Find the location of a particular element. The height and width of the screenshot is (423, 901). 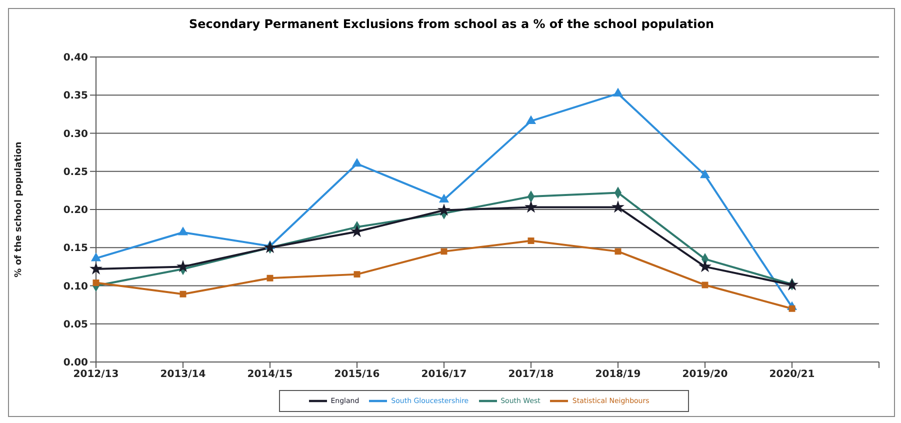

x-tick-label: 2014/15 is located at coordinates (270, 374).